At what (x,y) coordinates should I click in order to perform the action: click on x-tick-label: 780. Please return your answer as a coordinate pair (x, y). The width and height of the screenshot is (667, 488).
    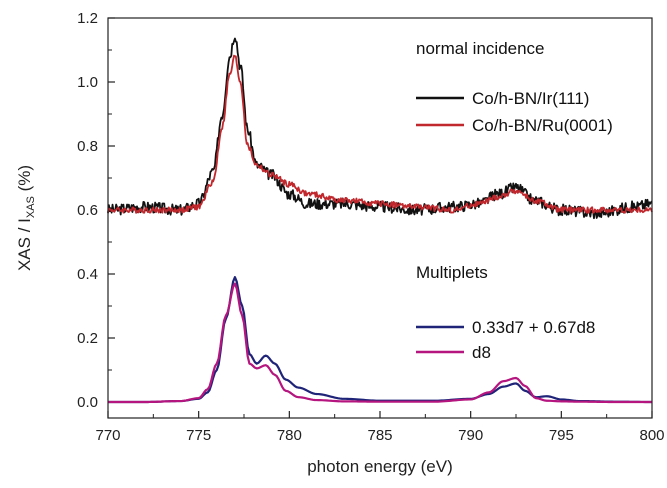
    Looking at the image, I should click on (289, 435).